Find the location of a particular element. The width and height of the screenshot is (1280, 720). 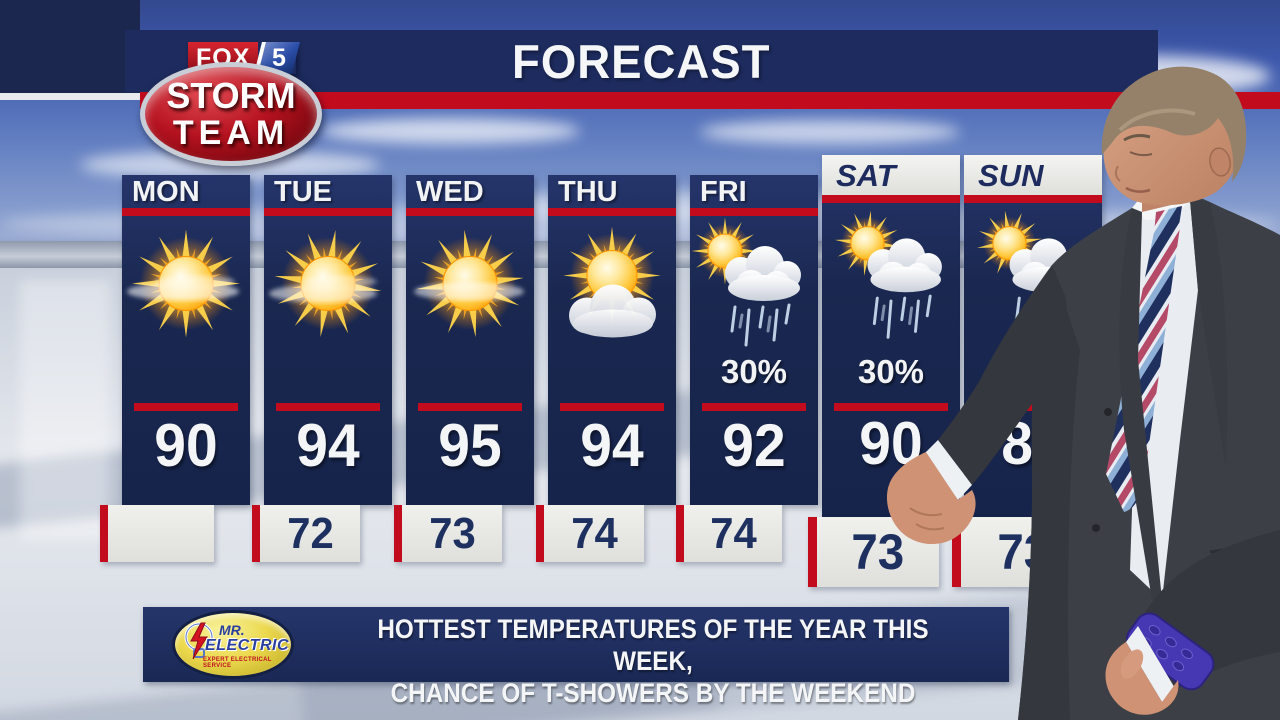

forecast-column-tue: TUE 94 is located at coordinates (328, 340).